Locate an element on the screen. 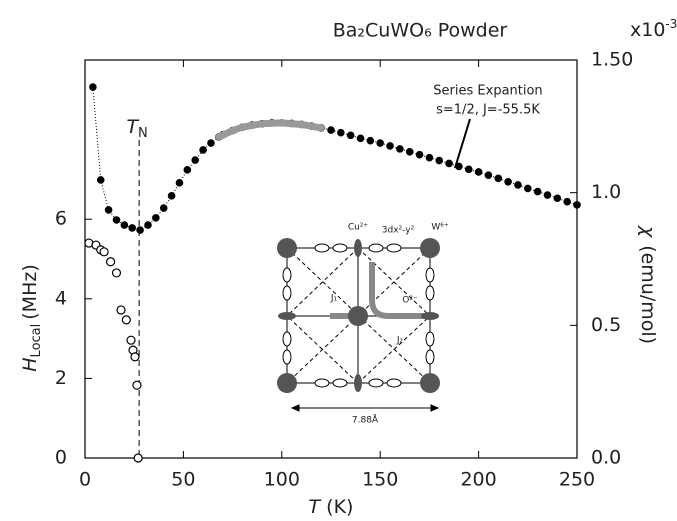  x-tick-label: 150 is located at coordinates (380, 480).